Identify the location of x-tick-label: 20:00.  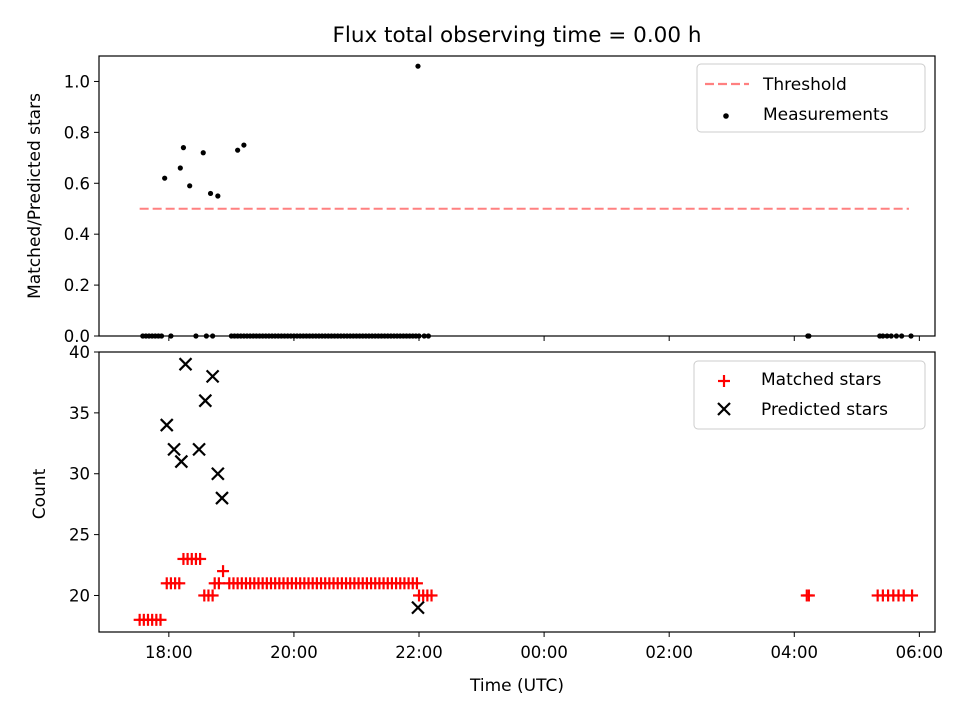
(294, 652).